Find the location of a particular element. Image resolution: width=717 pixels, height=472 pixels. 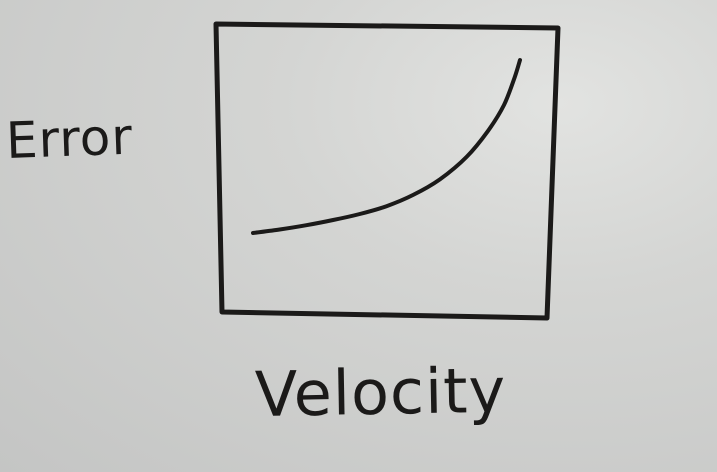

x-axis-label: Velocity is located at coordinates (380, 392).